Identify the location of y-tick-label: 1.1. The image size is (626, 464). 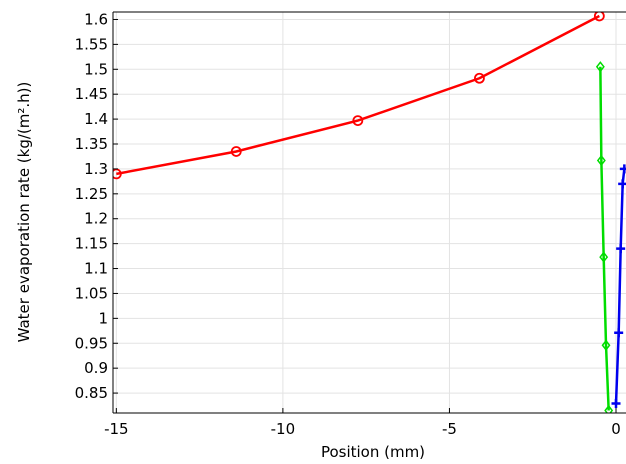
(96, 269).